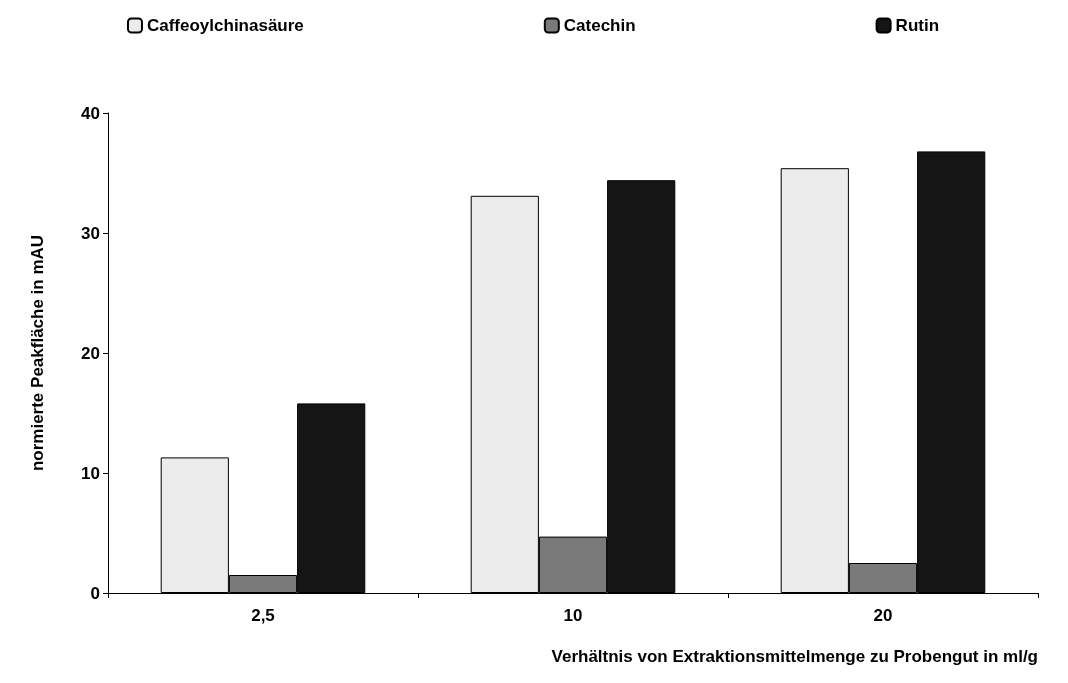  I want to click on x-tick-label: 10, so click(573, 615).